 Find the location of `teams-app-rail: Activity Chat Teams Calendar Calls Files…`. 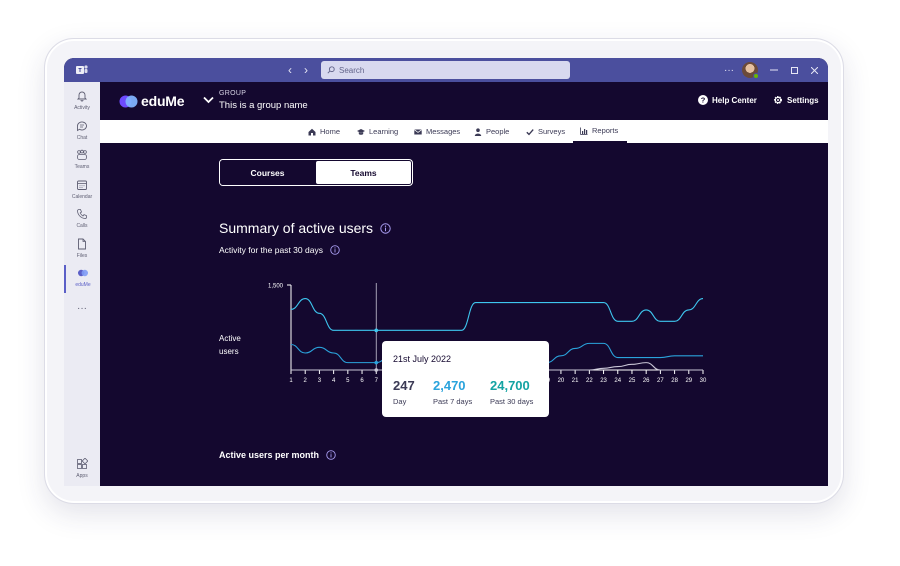

teams-app-rail: Activity Chat Teams Calendar Calls Files… is located at coordinates (82, 284).